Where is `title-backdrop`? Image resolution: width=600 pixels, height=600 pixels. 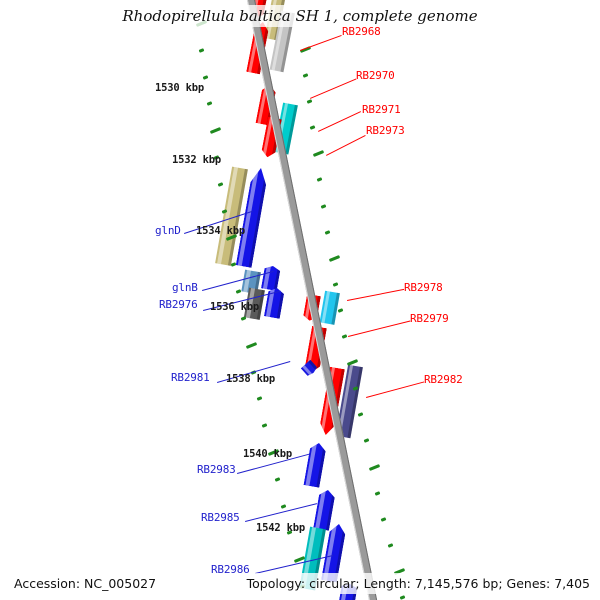 title-backdrop is located at coordinates (300, 16).